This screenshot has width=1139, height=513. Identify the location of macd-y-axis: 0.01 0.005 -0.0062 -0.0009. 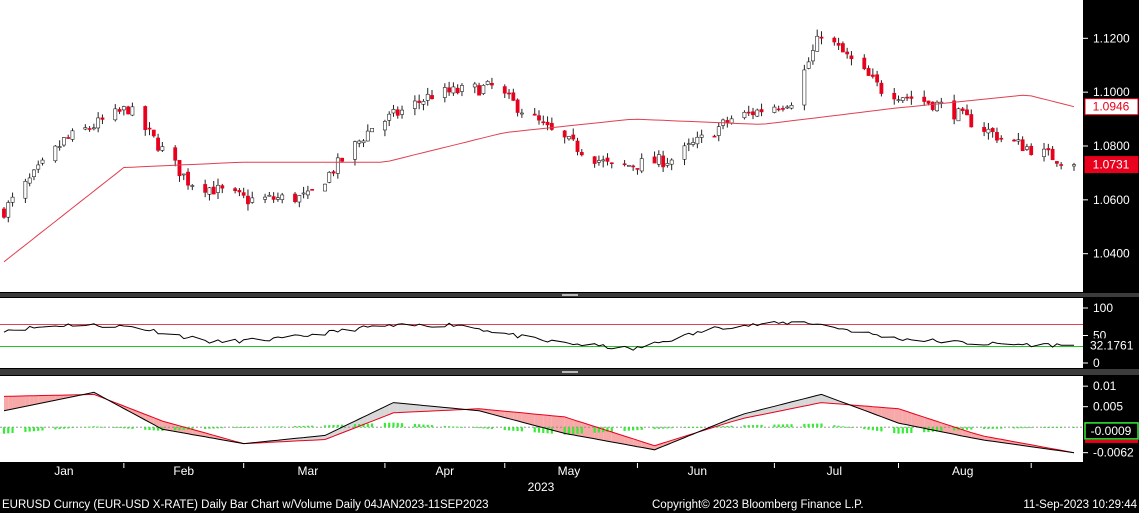
(1111, 419).